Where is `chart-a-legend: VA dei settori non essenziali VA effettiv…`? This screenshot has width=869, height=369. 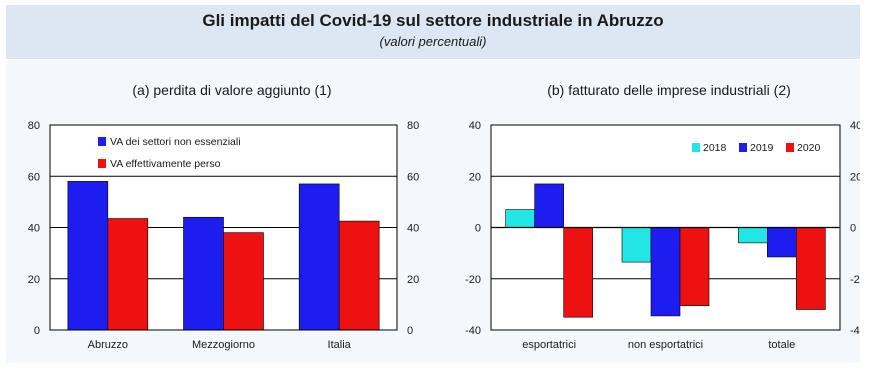
chart-a-legend: VA dei settori non essenziali VA effettiv… is located at coordinates (169, 153).